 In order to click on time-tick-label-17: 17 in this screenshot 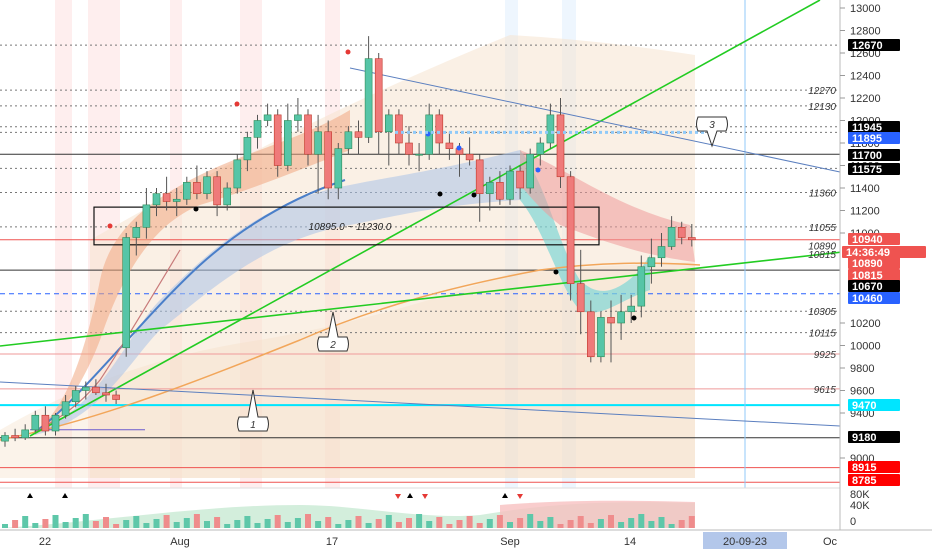, I will do `click(332, 542)`.